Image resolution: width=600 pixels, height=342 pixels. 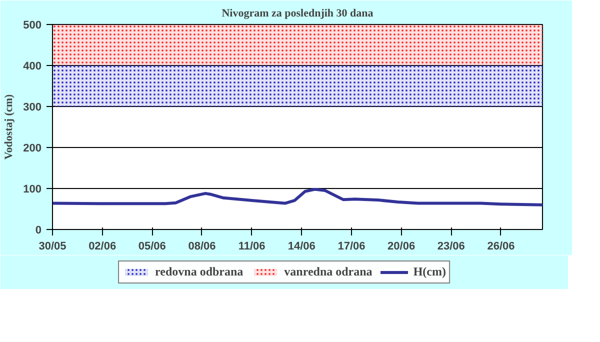 What do you see at coordinates (302, 246) in the screenshot?
I see `x-tick-label: 14/06` at bounding box center [302, 246].